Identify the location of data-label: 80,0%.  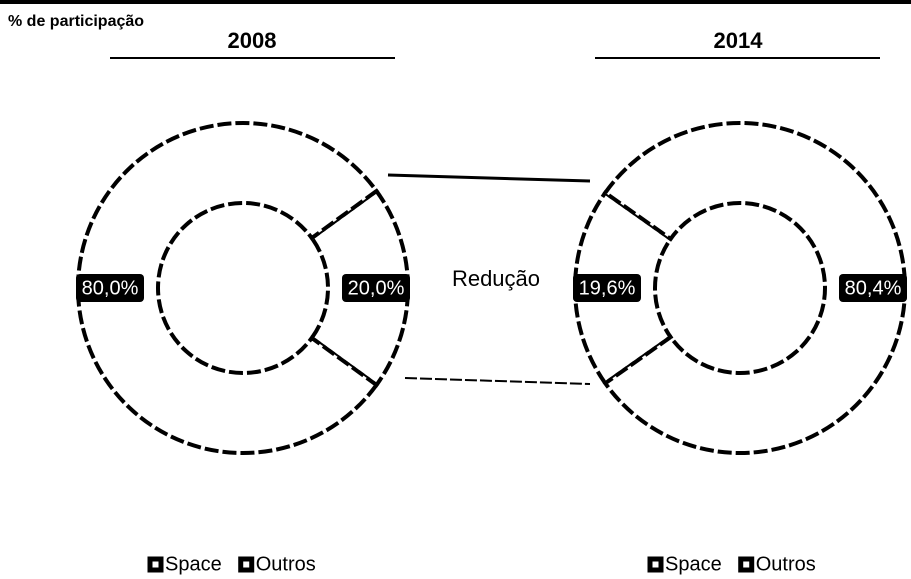
(110, 288).